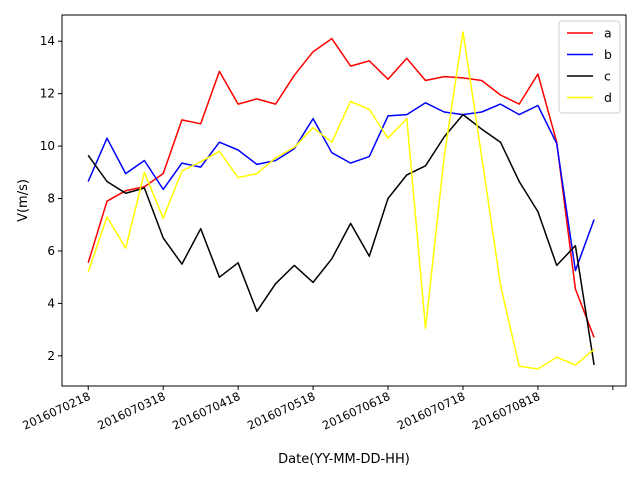  I want to click on legend-label-d: d, so click(608, 97).